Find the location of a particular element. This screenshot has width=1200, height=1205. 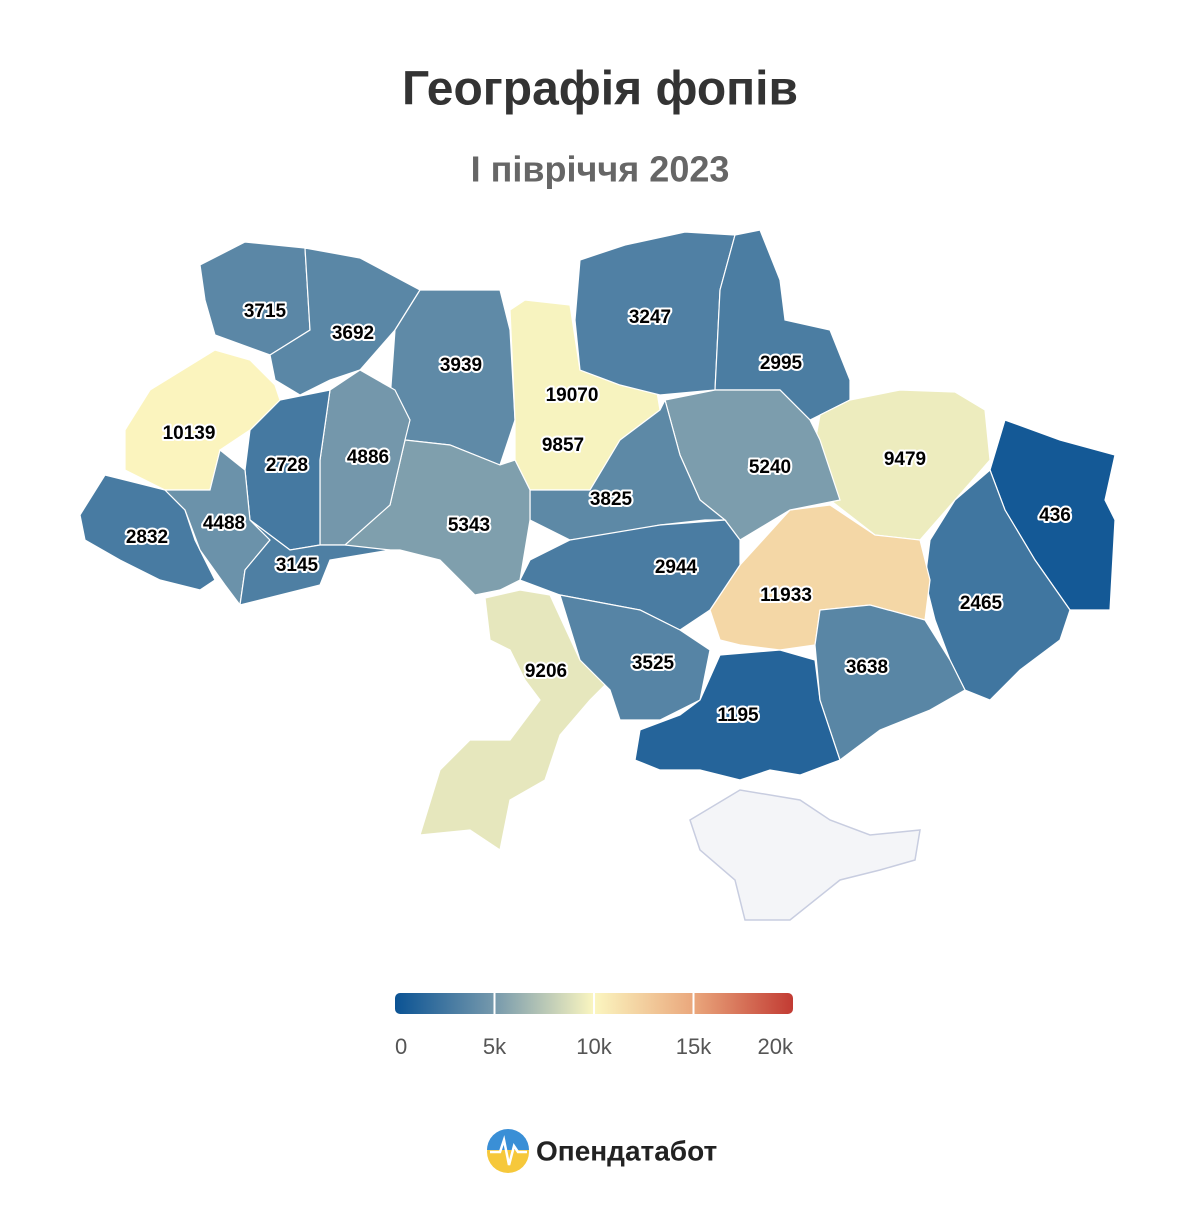

region-label: 3692 is located at coordinates (353, 333).